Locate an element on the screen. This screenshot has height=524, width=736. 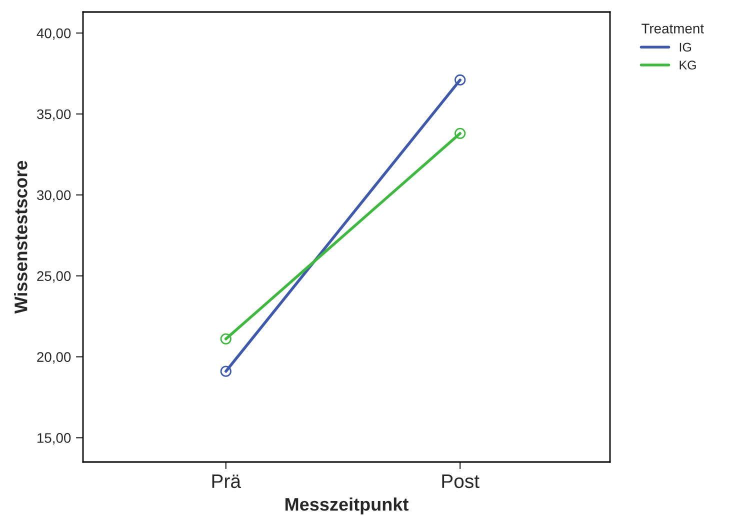
y-tick-label: 20,00 is located at coordinates (54, 358).